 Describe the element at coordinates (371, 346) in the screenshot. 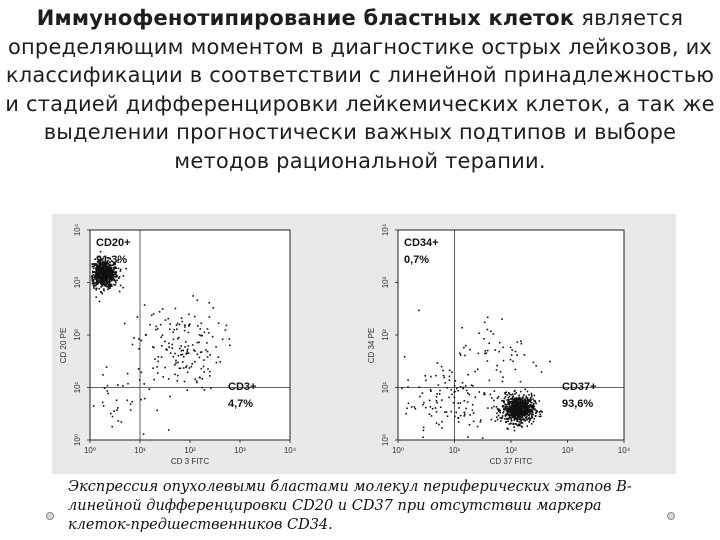

I see `y-axis-label: CD 34 PE` at that location.